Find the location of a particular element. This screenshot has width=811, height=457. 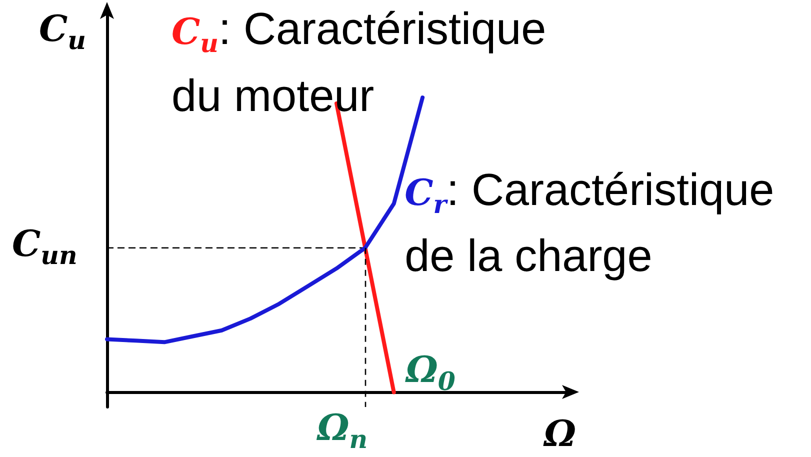

x-axis-title: Ω is located at coordinates (560, 434).